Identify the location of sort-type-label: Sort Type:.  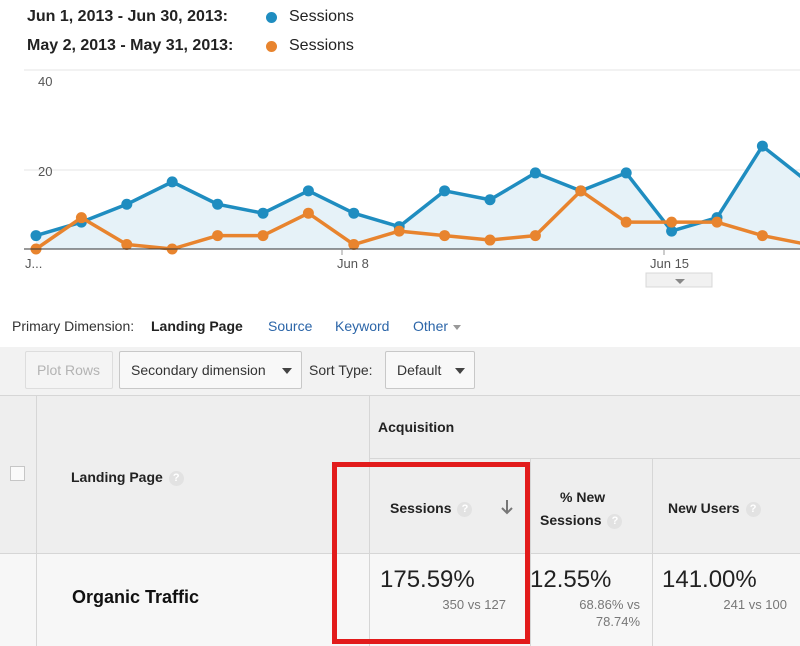
(341, 370).